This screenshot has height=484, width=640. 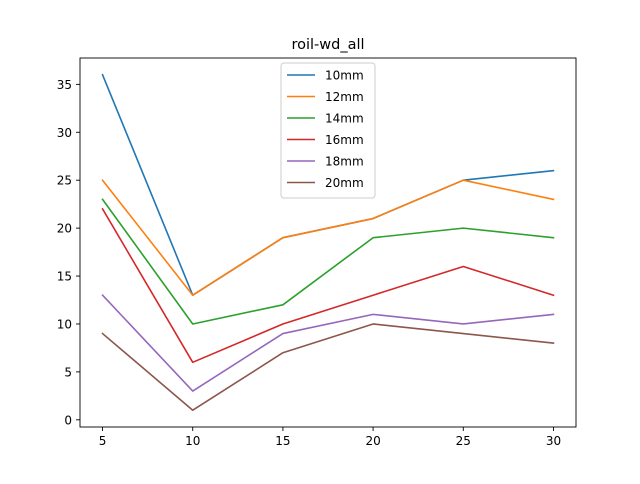 I want to click on y-tick-label: 5, so click(x=68, y=372).